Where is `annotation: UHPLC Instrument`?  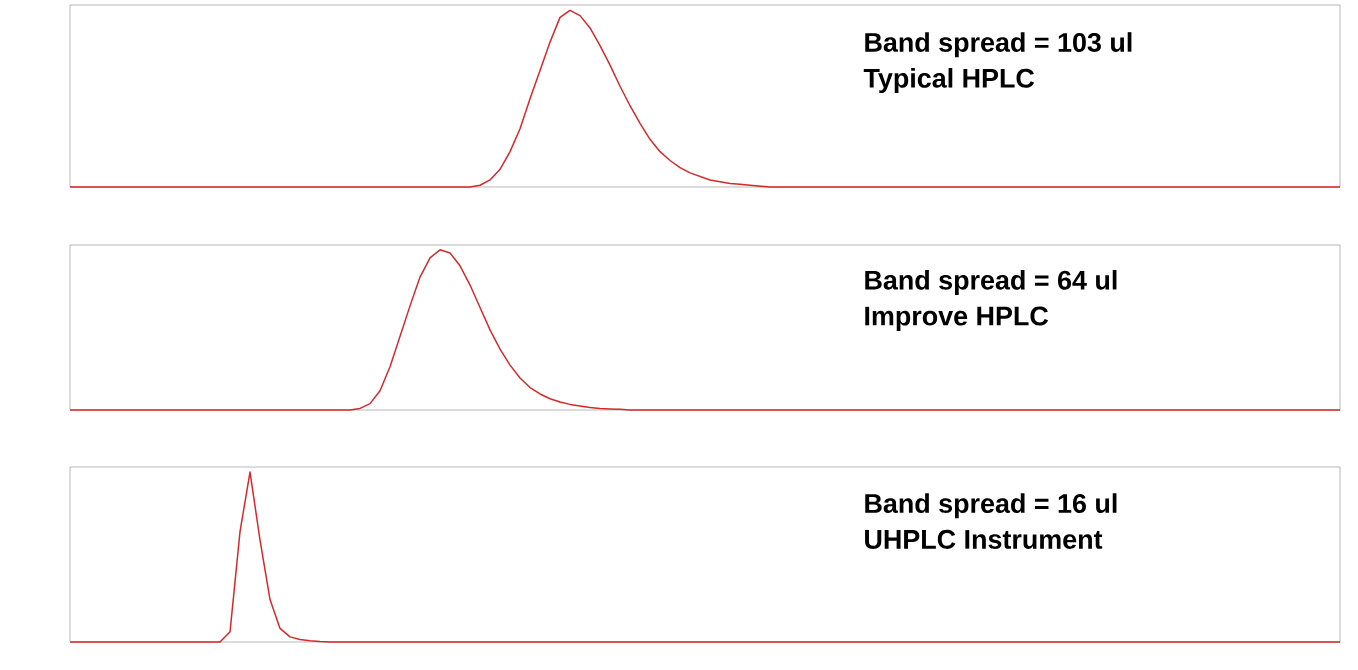 annotation: UHPLC Instrument is located at coordinates (984, 539).